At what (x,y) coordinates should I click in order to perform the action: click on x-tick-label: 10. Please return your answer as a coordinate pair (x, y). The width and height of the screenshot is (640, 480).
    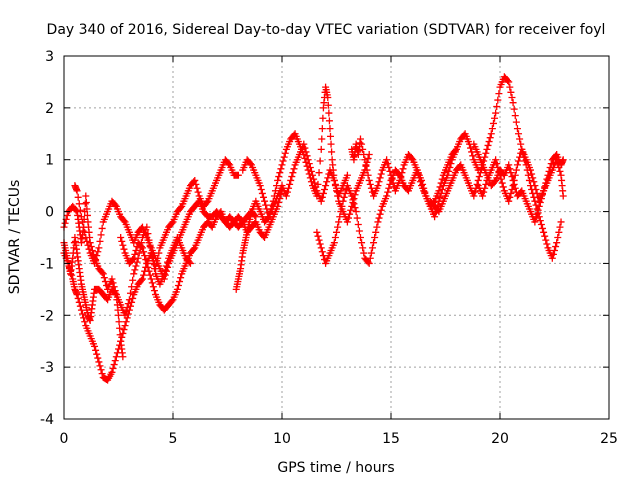
    Looking at the image, I should click on (282, 439).